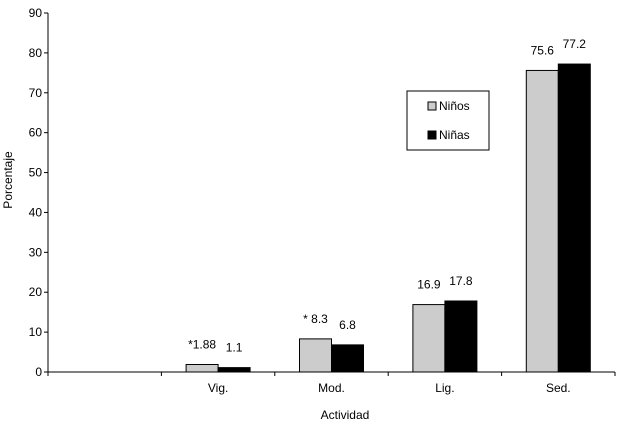 The image size is (627, 425). What do you see at coordinates (429, 338) in the screenshot?
I see `bar-ninos-lig` at bounding box center [429, 338].